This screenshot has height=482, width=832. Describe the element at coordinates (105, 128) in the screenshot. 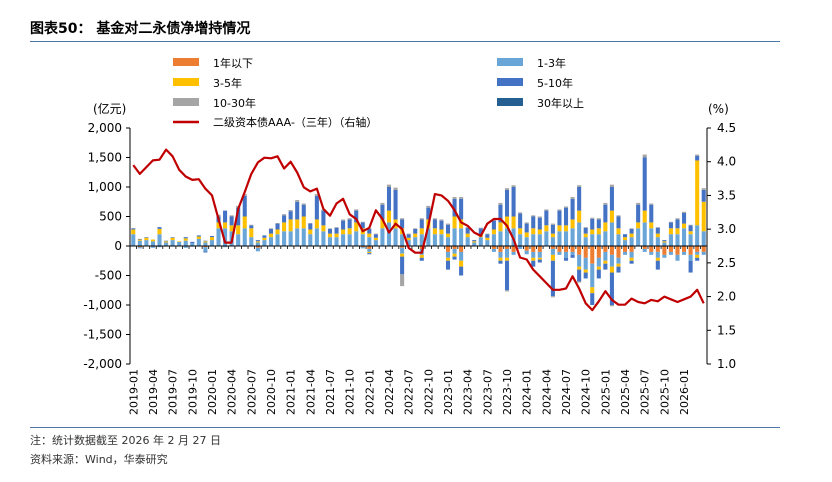

I see `left-tick-label: 2,000` at that location.